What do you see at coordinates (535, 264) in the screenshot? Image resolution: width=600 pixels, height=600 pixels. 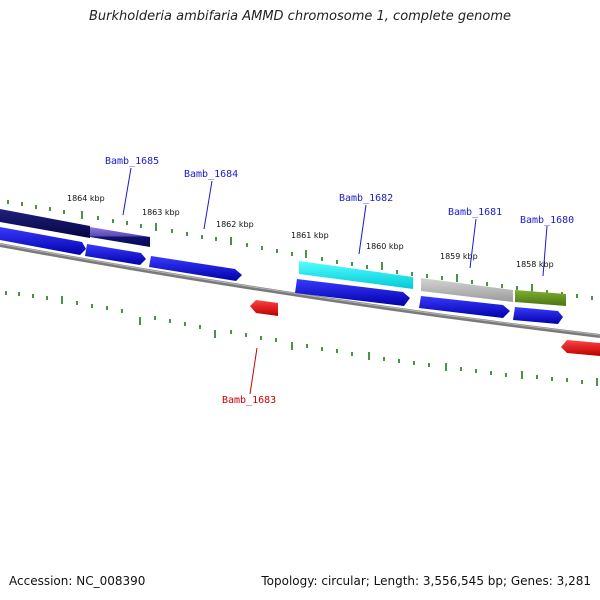 I see `kbp-label: 1858 kbp` at bounding box center [535, 264].